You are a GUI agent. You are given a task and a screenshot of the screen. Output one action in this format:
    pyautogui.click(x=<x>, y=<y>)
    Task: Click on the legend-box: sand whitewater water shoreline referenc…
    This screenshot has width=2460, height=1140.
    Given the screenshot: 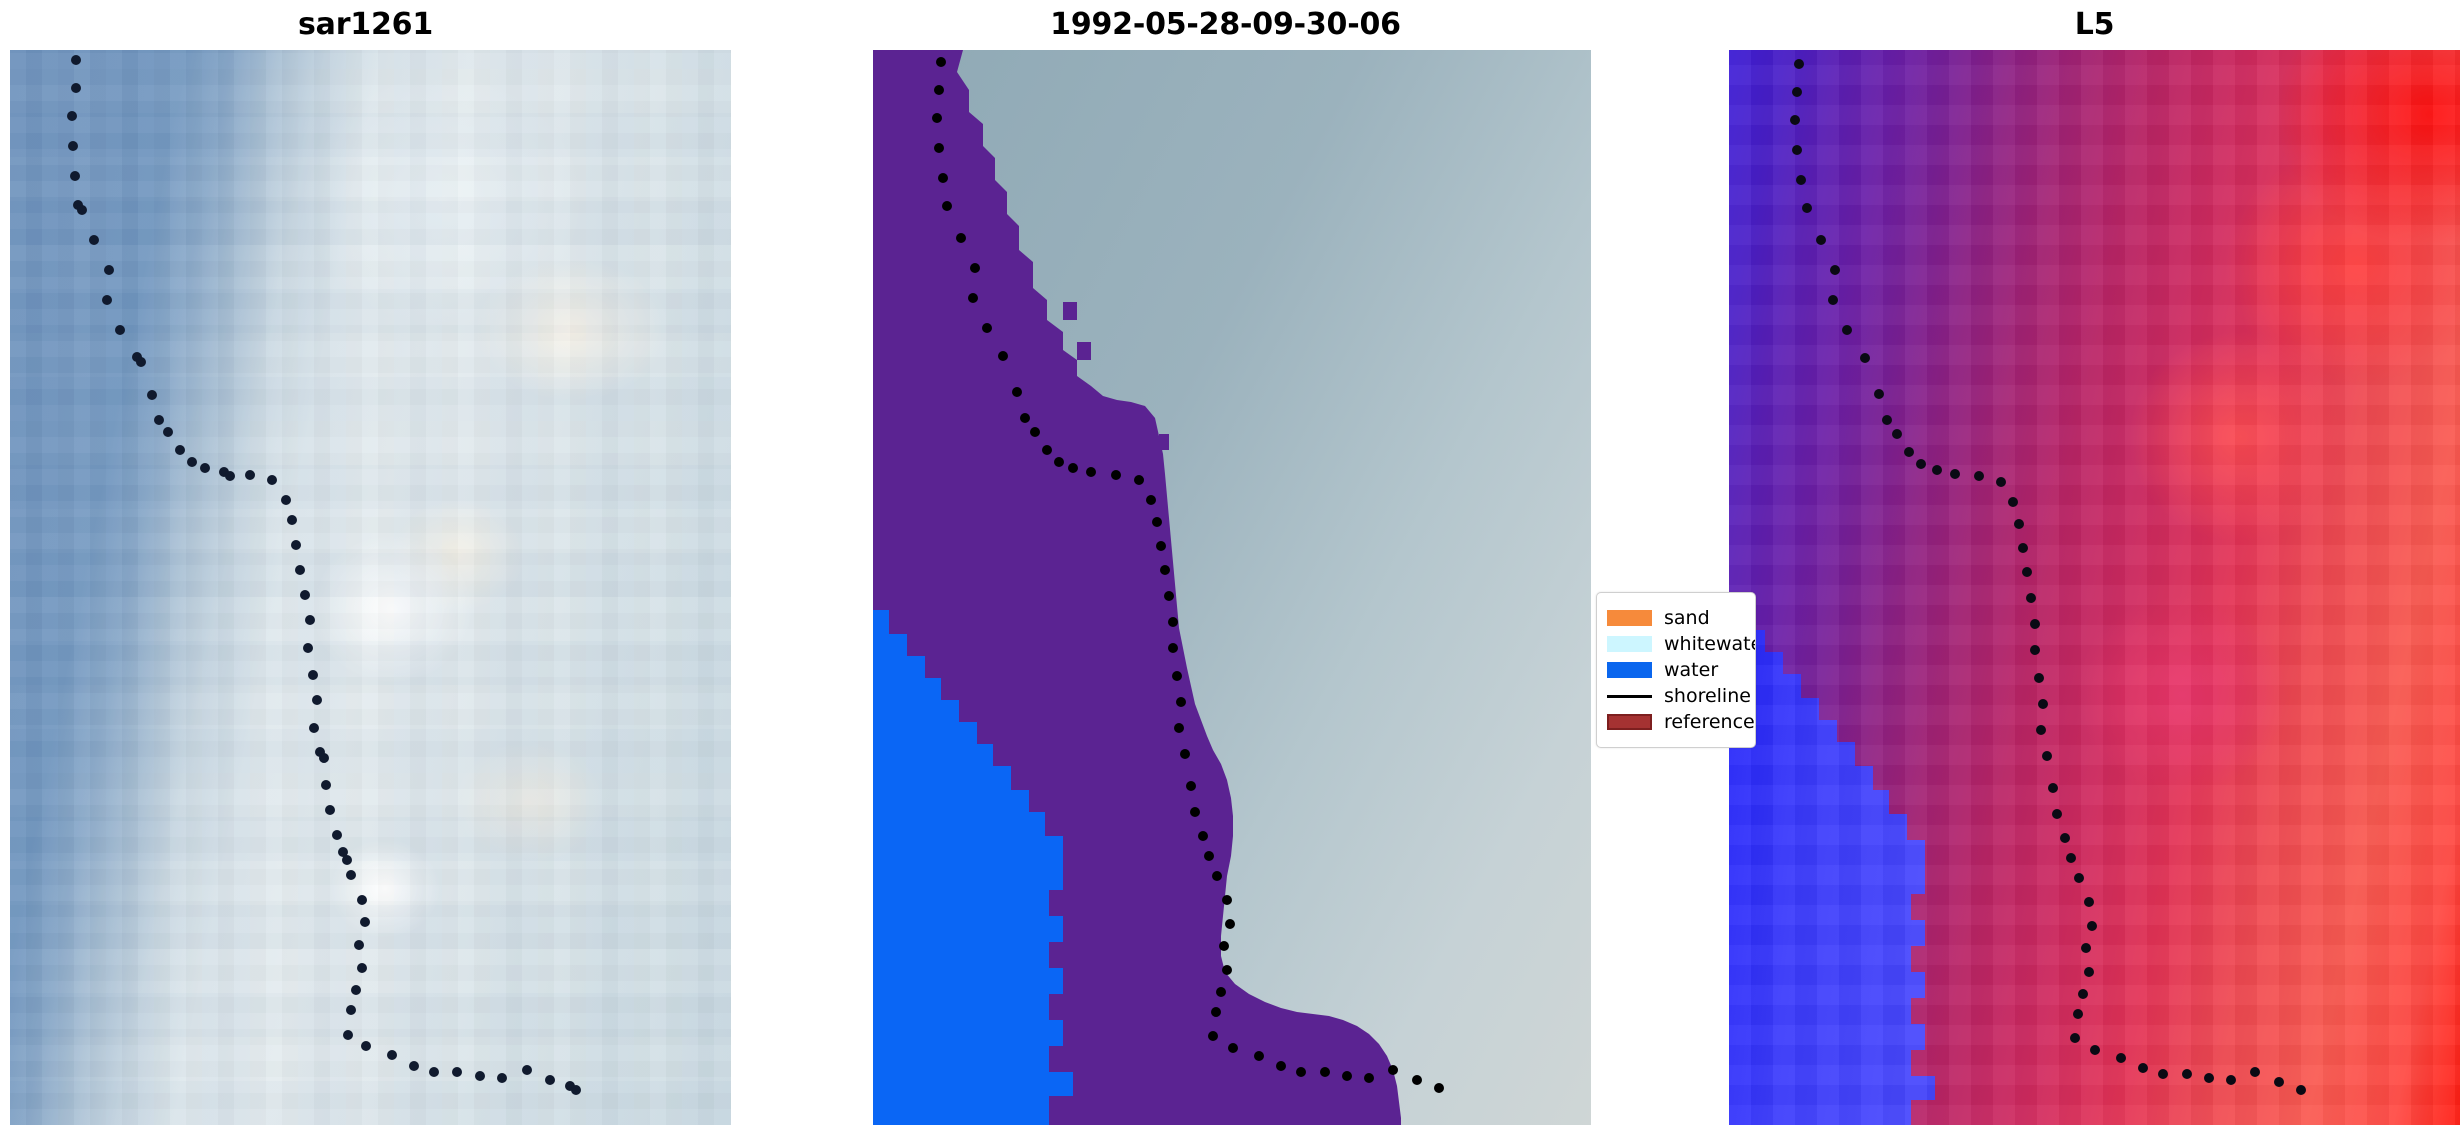 What is the action you would take?
    pyautogui.click(x=1676, y=670)
    